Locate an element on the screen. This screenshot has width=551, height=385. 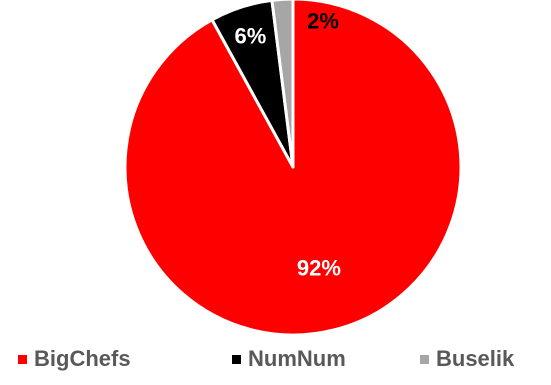
pie-data-labels: 92% 6% 2% is located at coordinates (288, 145).